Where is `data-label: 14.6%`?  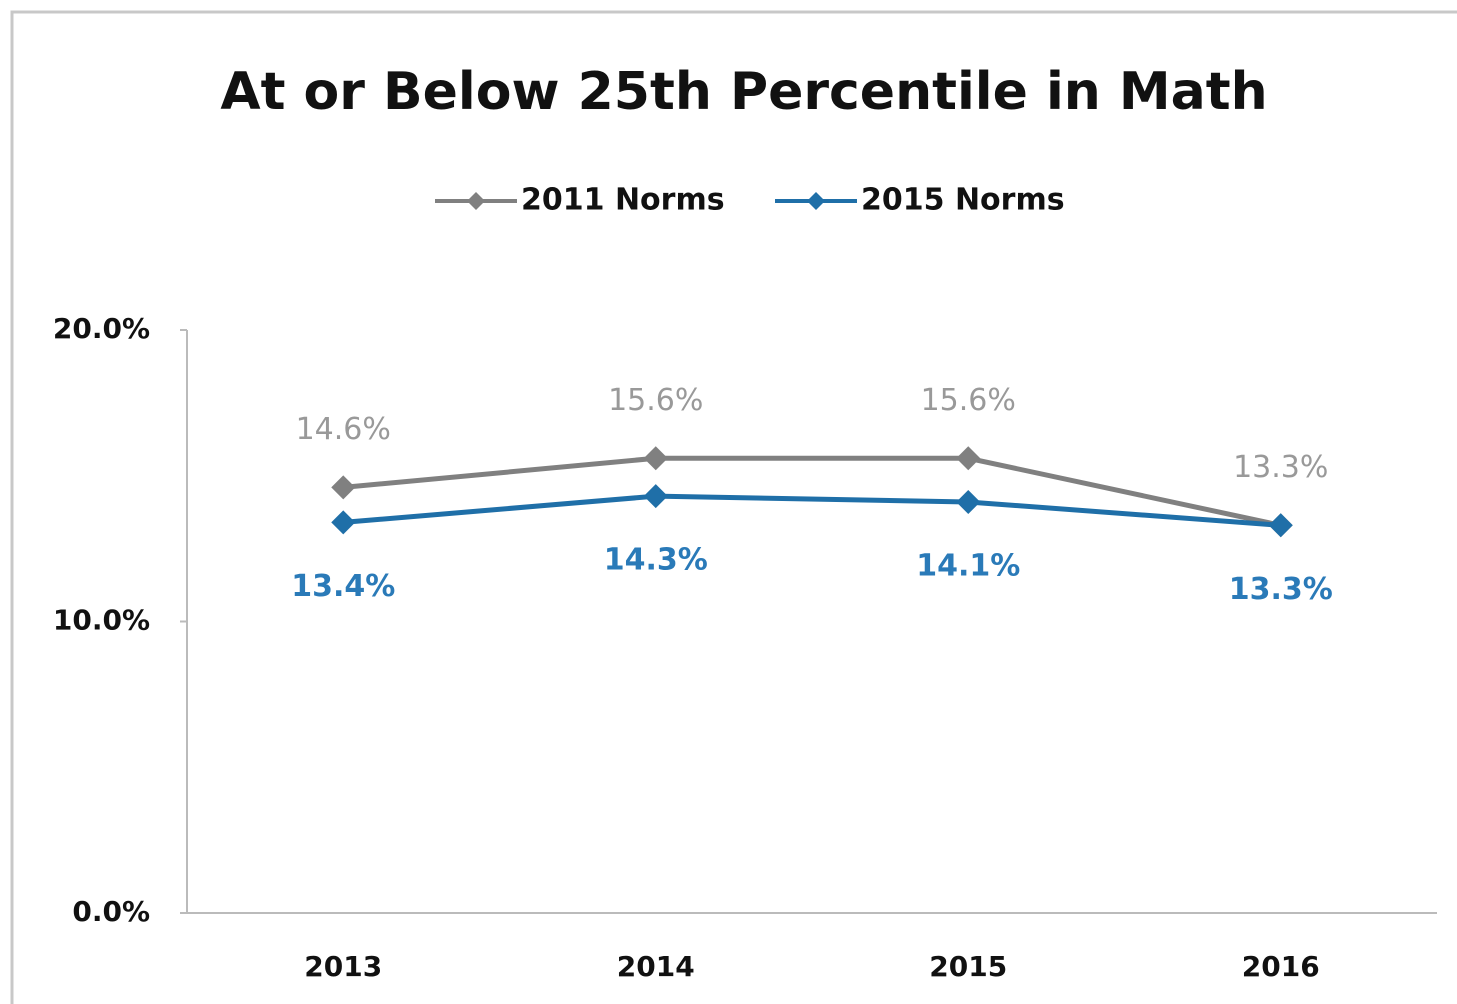 data-label: 14.6% is located at coordinates (343, 429).